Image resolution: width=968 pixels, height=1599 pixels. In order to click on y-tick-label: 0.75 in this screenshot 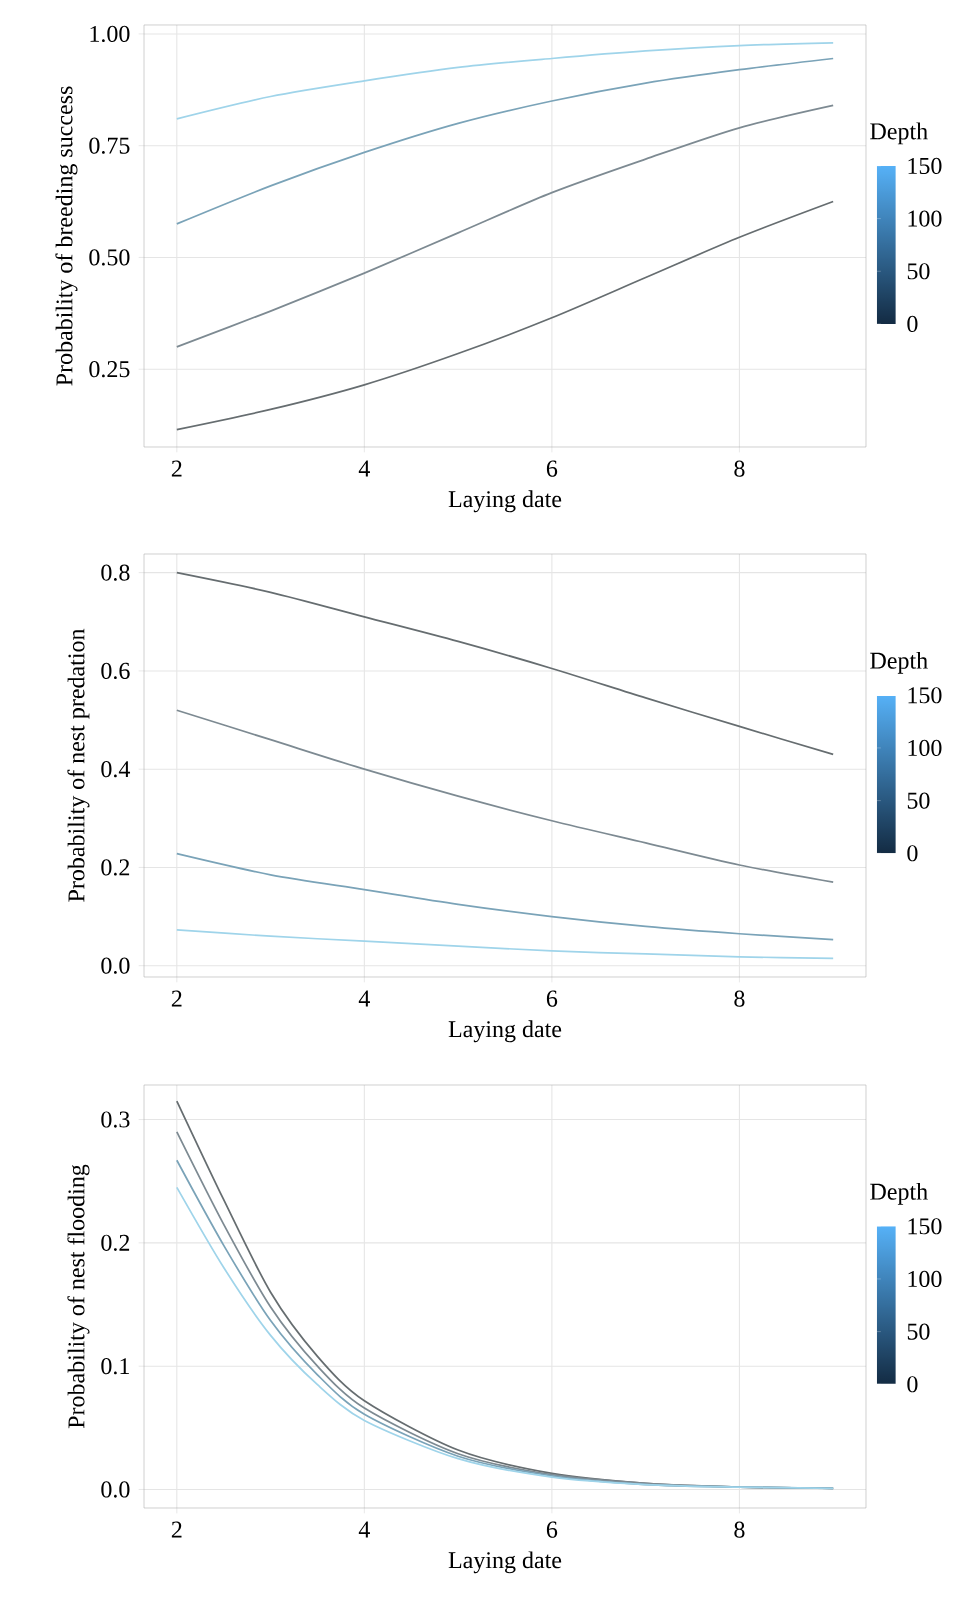, I will do `click(109, 145)`.